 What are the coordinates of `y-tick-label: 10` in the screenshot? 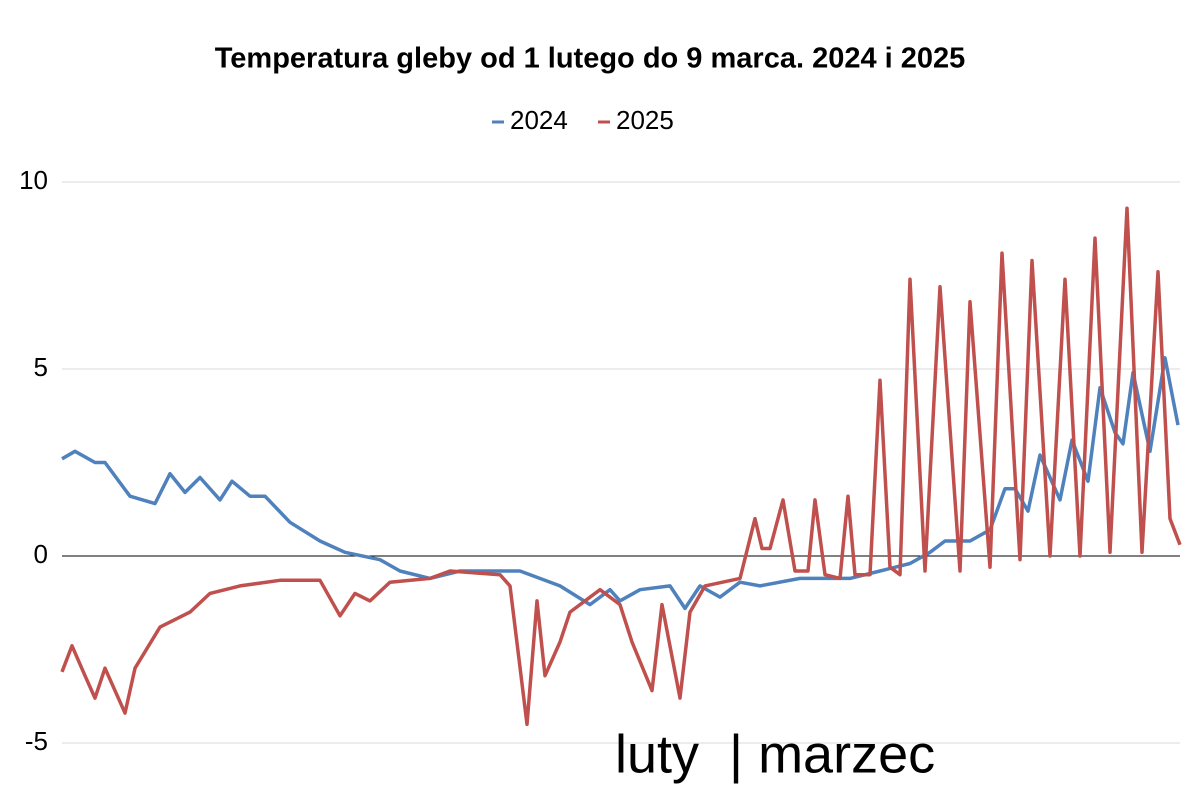 It's located at (33, 180).